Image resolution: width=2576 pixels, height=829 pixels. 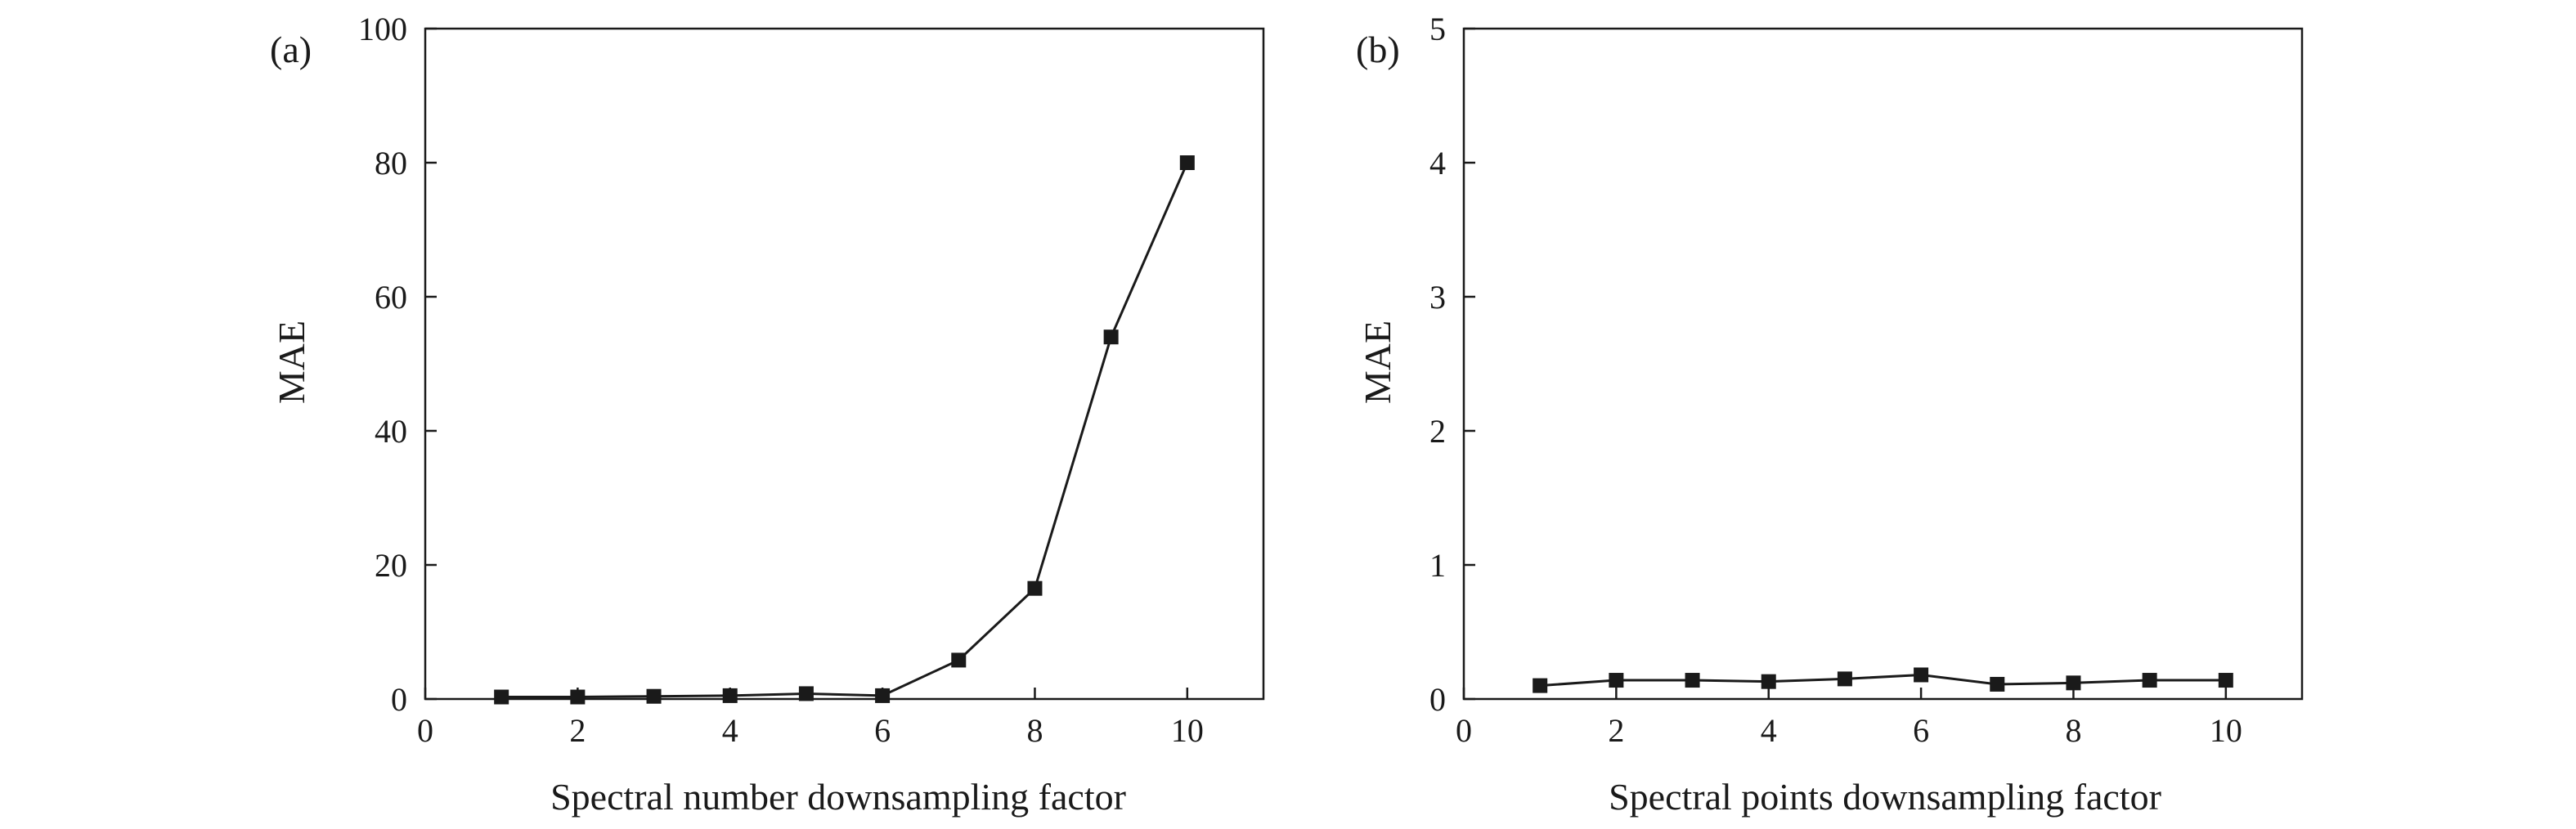 I want to click on panel-a-y-tick-label: 40, so click(x=391, y=431).